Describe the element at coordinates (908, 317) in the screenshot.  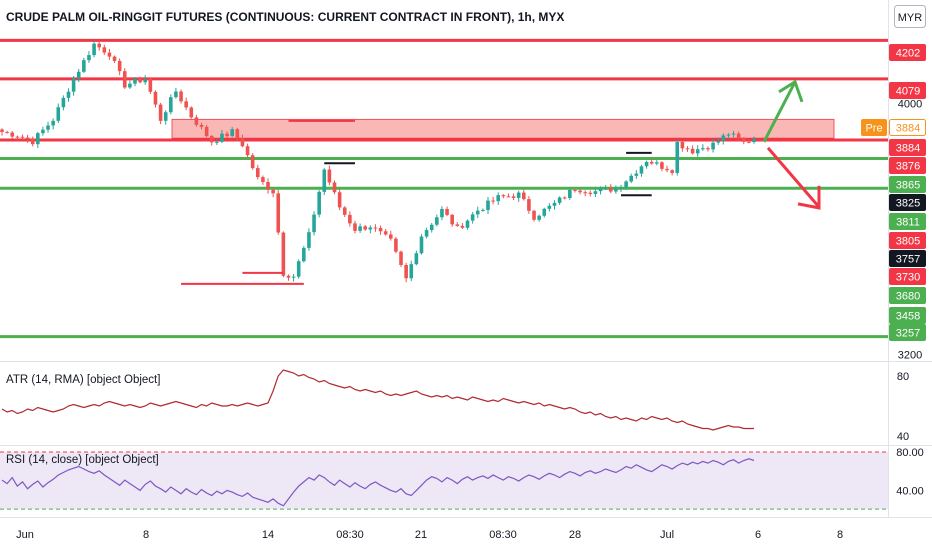
I see `price-tag-label: 3458` at that location.